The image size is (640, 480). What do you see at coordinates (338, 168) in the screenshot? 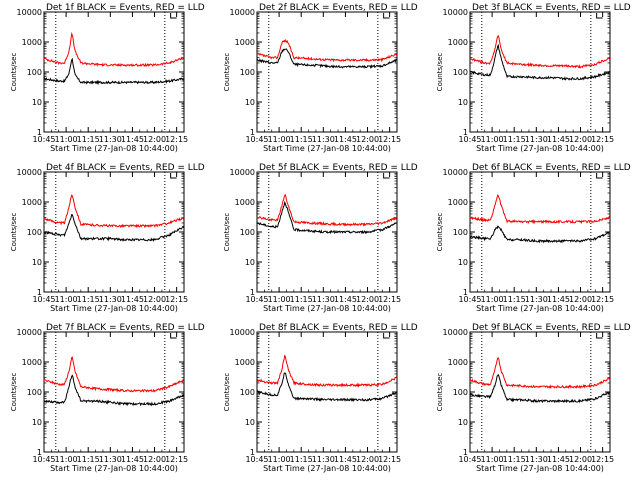
I see `panel-title: Det 5f BLACK = Events, RED = LLD` at bounding box center [338, 168].